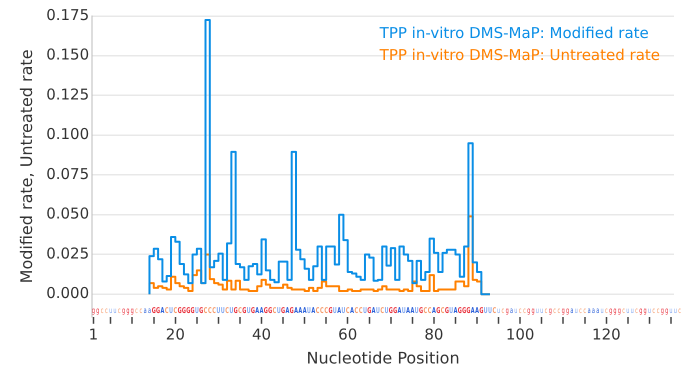 The image size is (686, 377). What do you see at coordinates (434, 335) in the screenshot?
I see `x-tick-label: 80` at bounding box center [434, 335].